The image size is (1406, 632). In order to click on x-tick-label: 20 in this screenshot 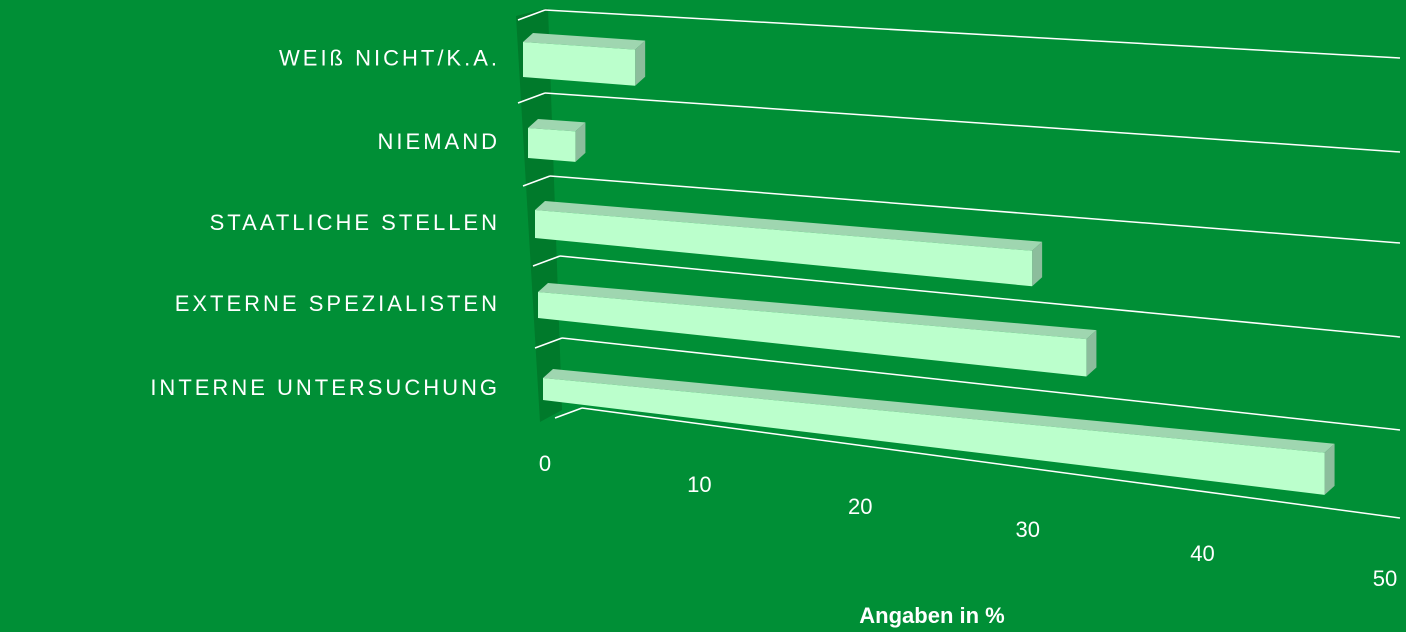, I will do `click(860, 506)`.